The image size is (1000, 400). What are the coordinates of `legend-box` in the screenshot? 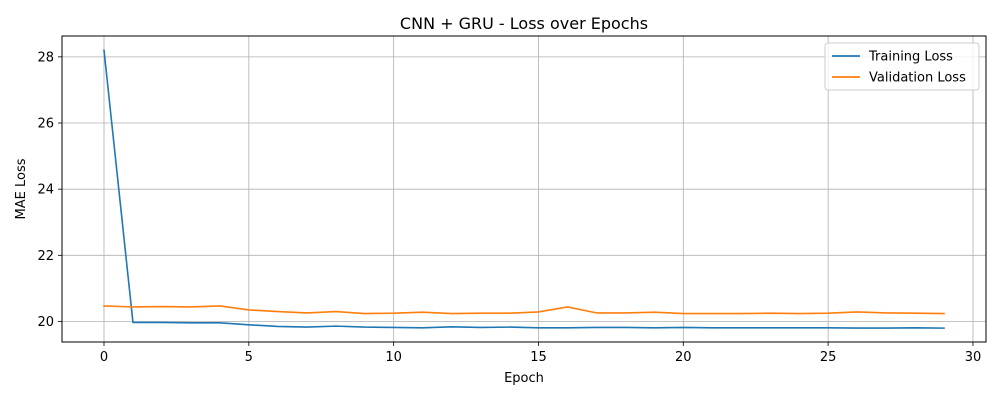 It's located at (902, 66).